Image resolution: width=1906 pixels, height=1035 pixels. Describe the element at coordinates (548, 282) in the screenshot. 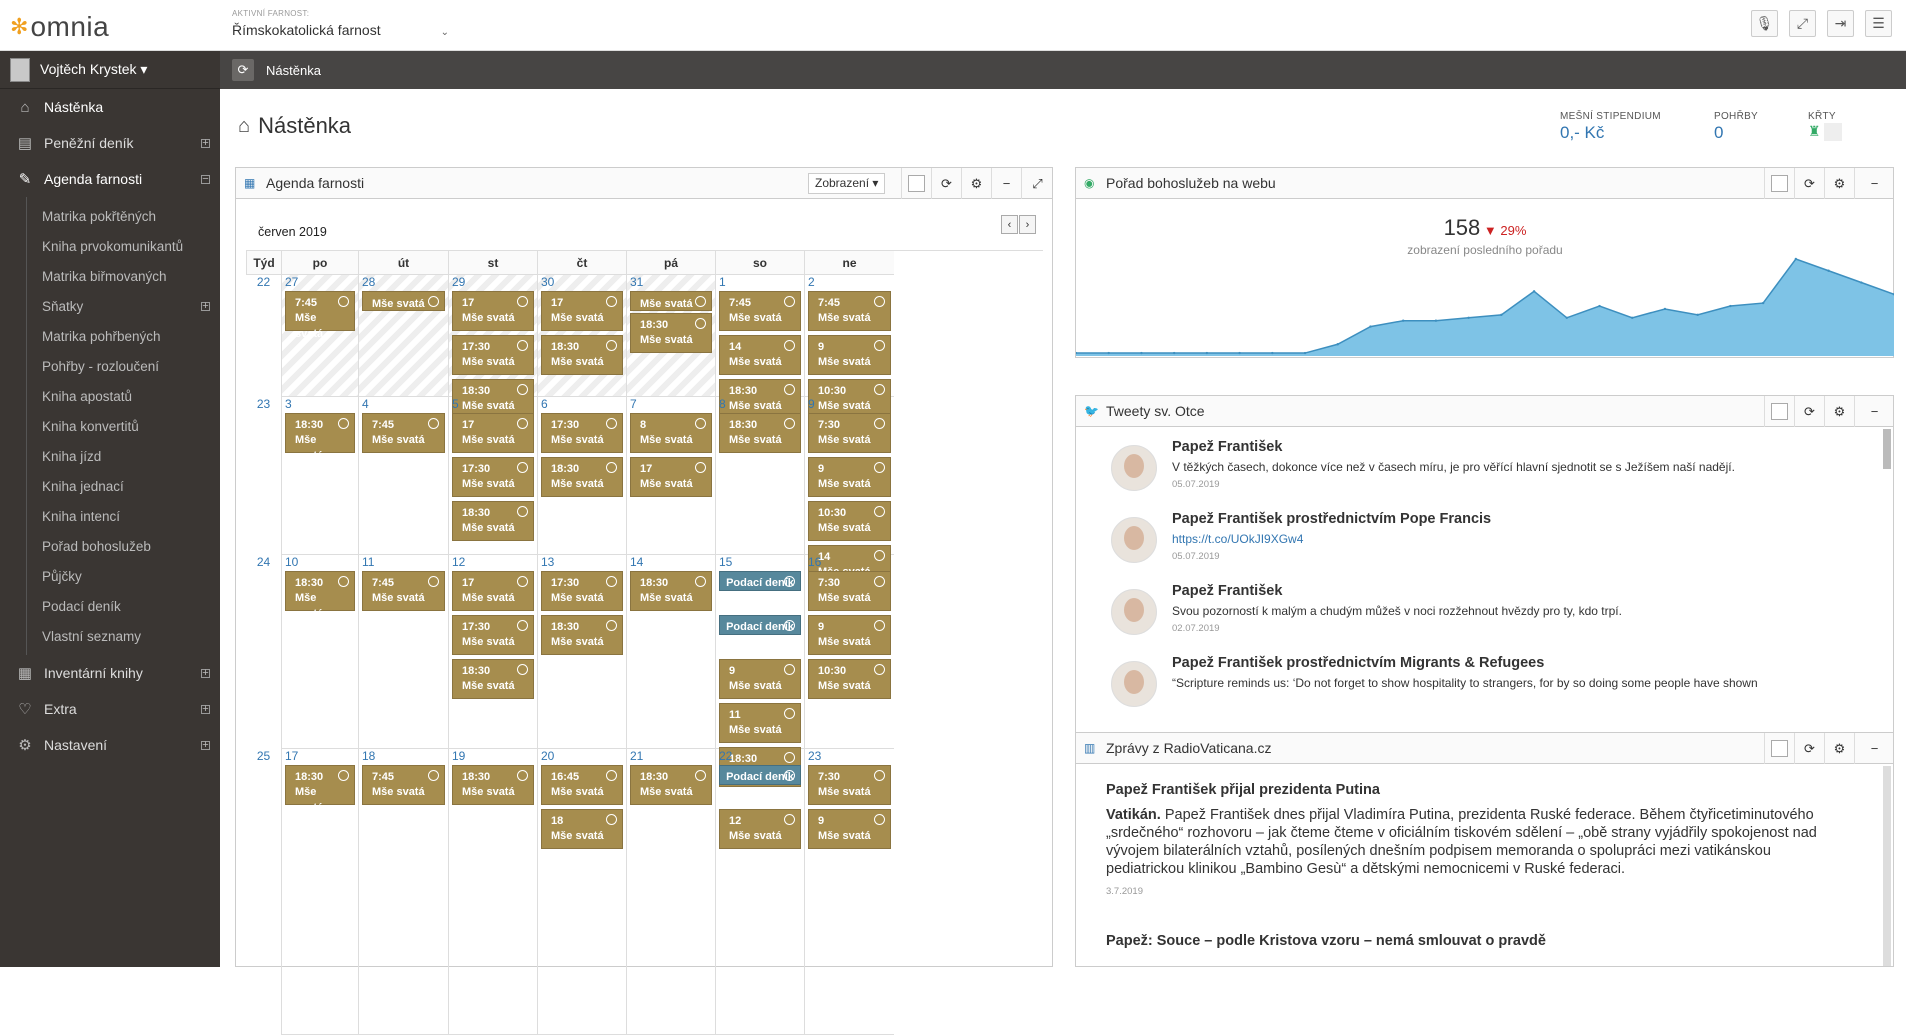

I see `day-number: 30` at that location.